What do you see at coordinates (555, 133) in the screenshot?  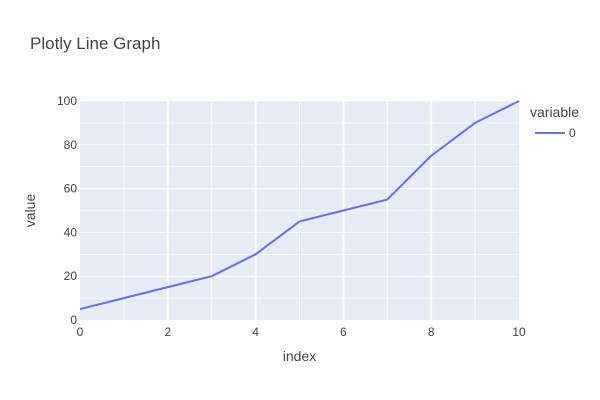 I see `legend-items: 0` at bounding box center [555, 133].